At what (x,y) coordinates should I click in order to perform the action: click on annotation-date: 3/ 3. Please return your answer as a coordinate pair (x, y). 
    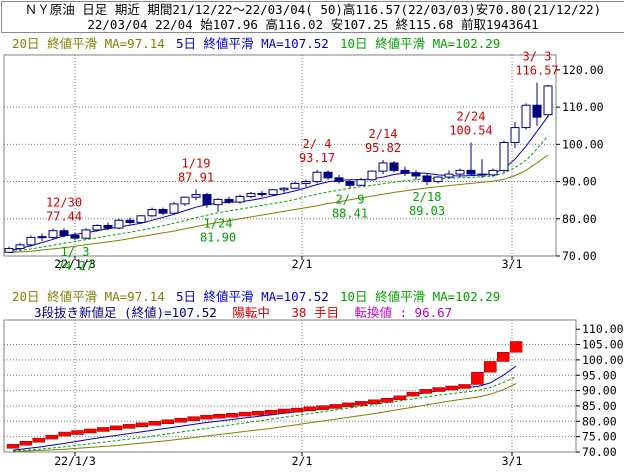
    Looking at the image, I should click on (537, 57).